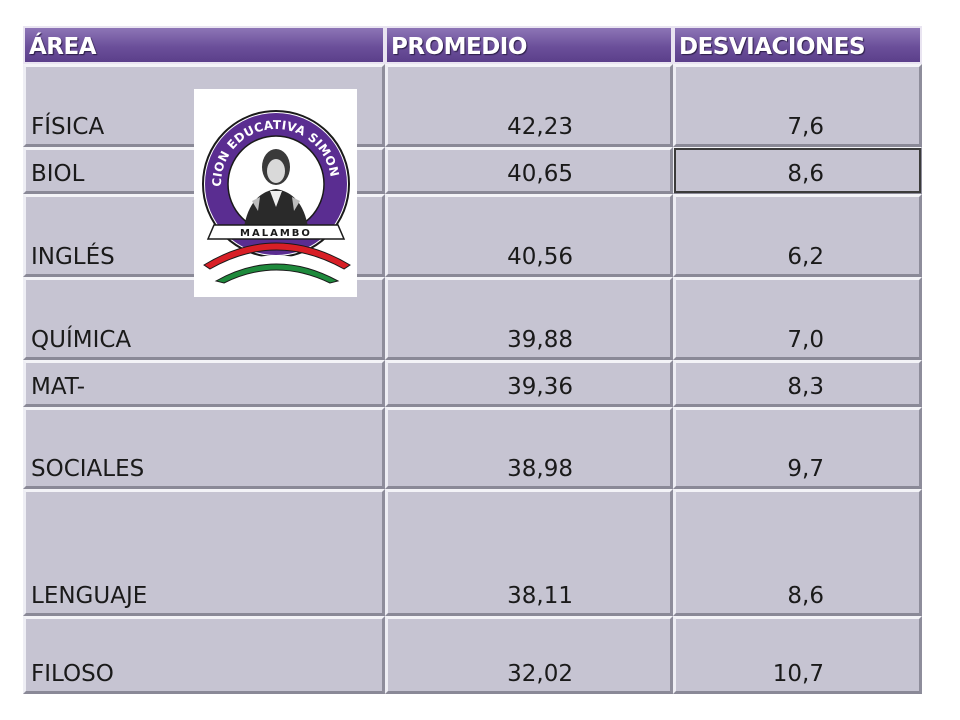  I want to click on table-cell-promedio: 40,65, so click(529, 170).